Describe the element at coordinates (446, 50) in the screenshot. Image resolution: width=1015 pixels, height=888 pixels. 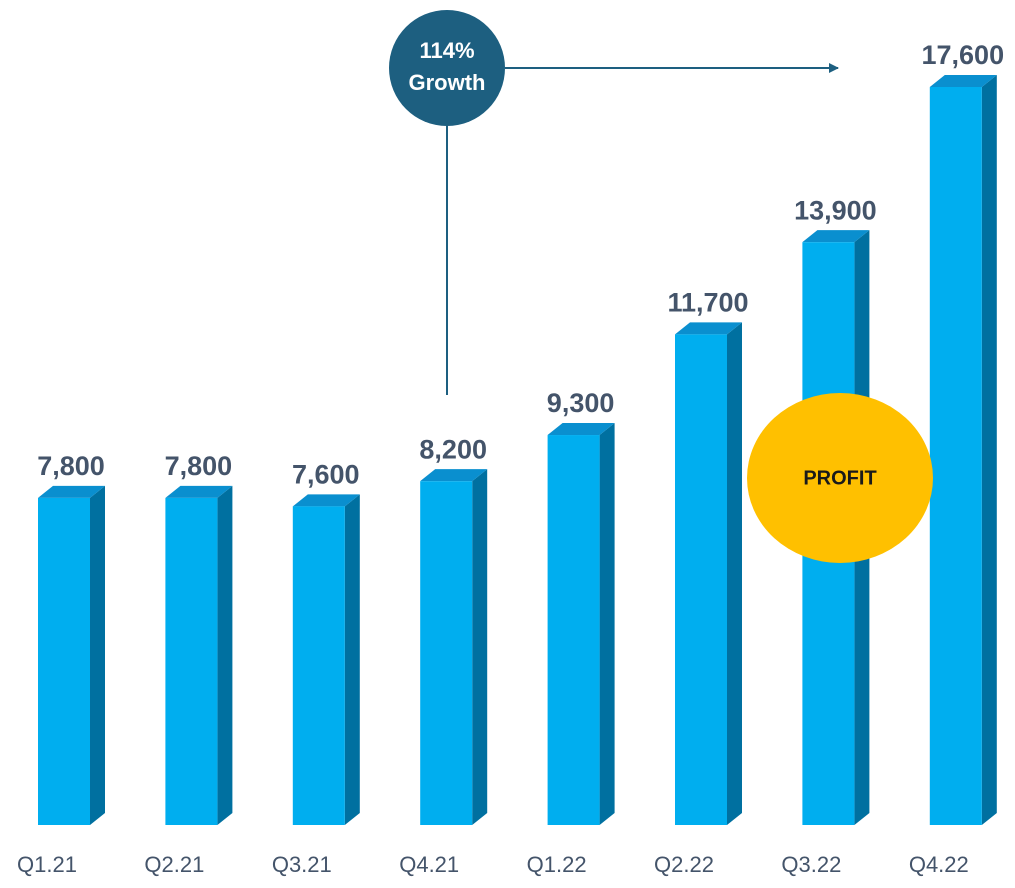
I see `growth-percent: 114%` at that location.